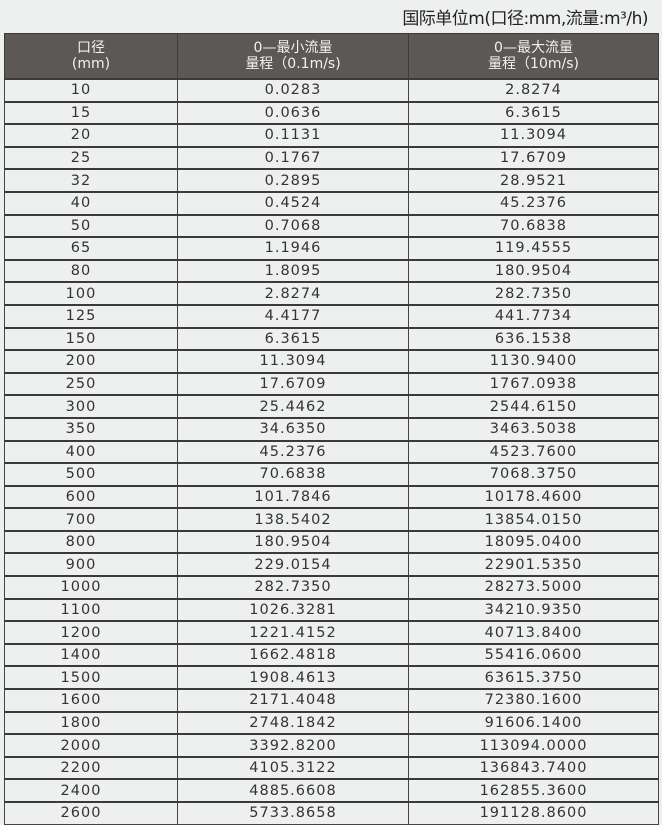 Image resolution: width=662 pixels, height=825 pixels. What do you see at coordinates (331, 428) in the screenshot?
I see `table-row: 350 34.6350 3463.5038` at bounding box center [331, 428].